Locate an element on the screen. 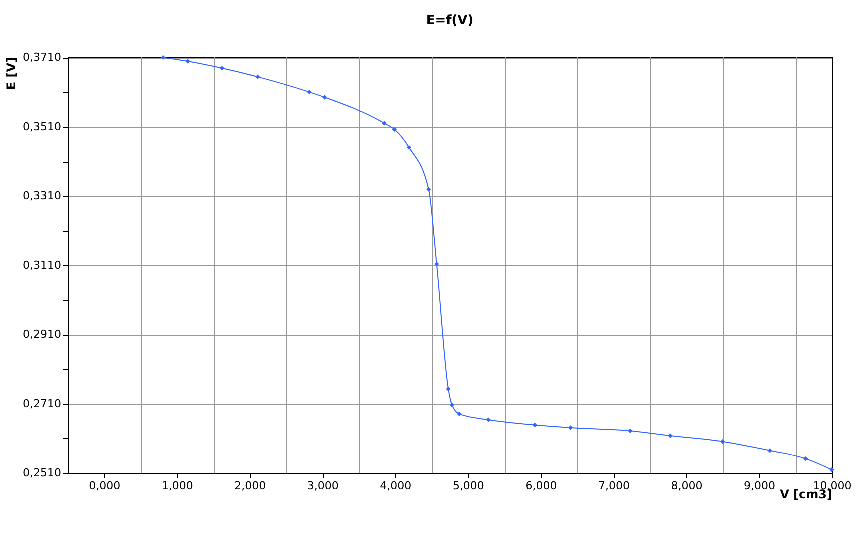 Image resolution: width=865 pixels, height=545 pixels. x-tick-label: 1,000 is located at coordinates (178, 486).